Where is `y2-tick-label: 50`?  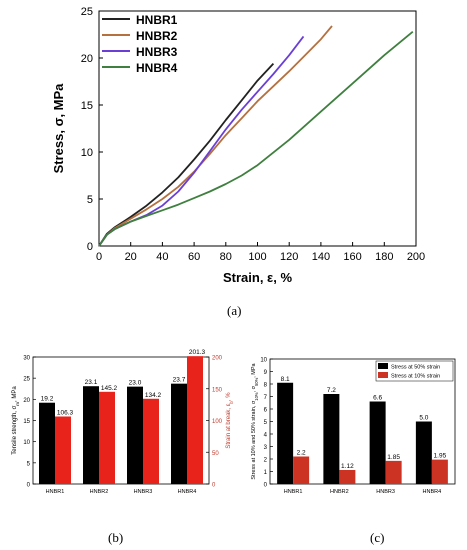 y2-tick-label: 50 is located at coordinates (215, 454).